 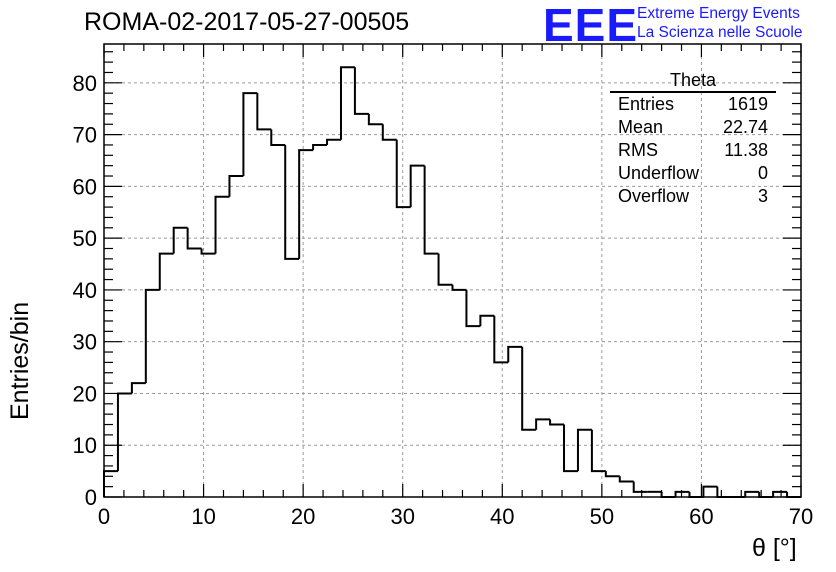 I want to click on stats-value: 3, so click(x=762, y=196).